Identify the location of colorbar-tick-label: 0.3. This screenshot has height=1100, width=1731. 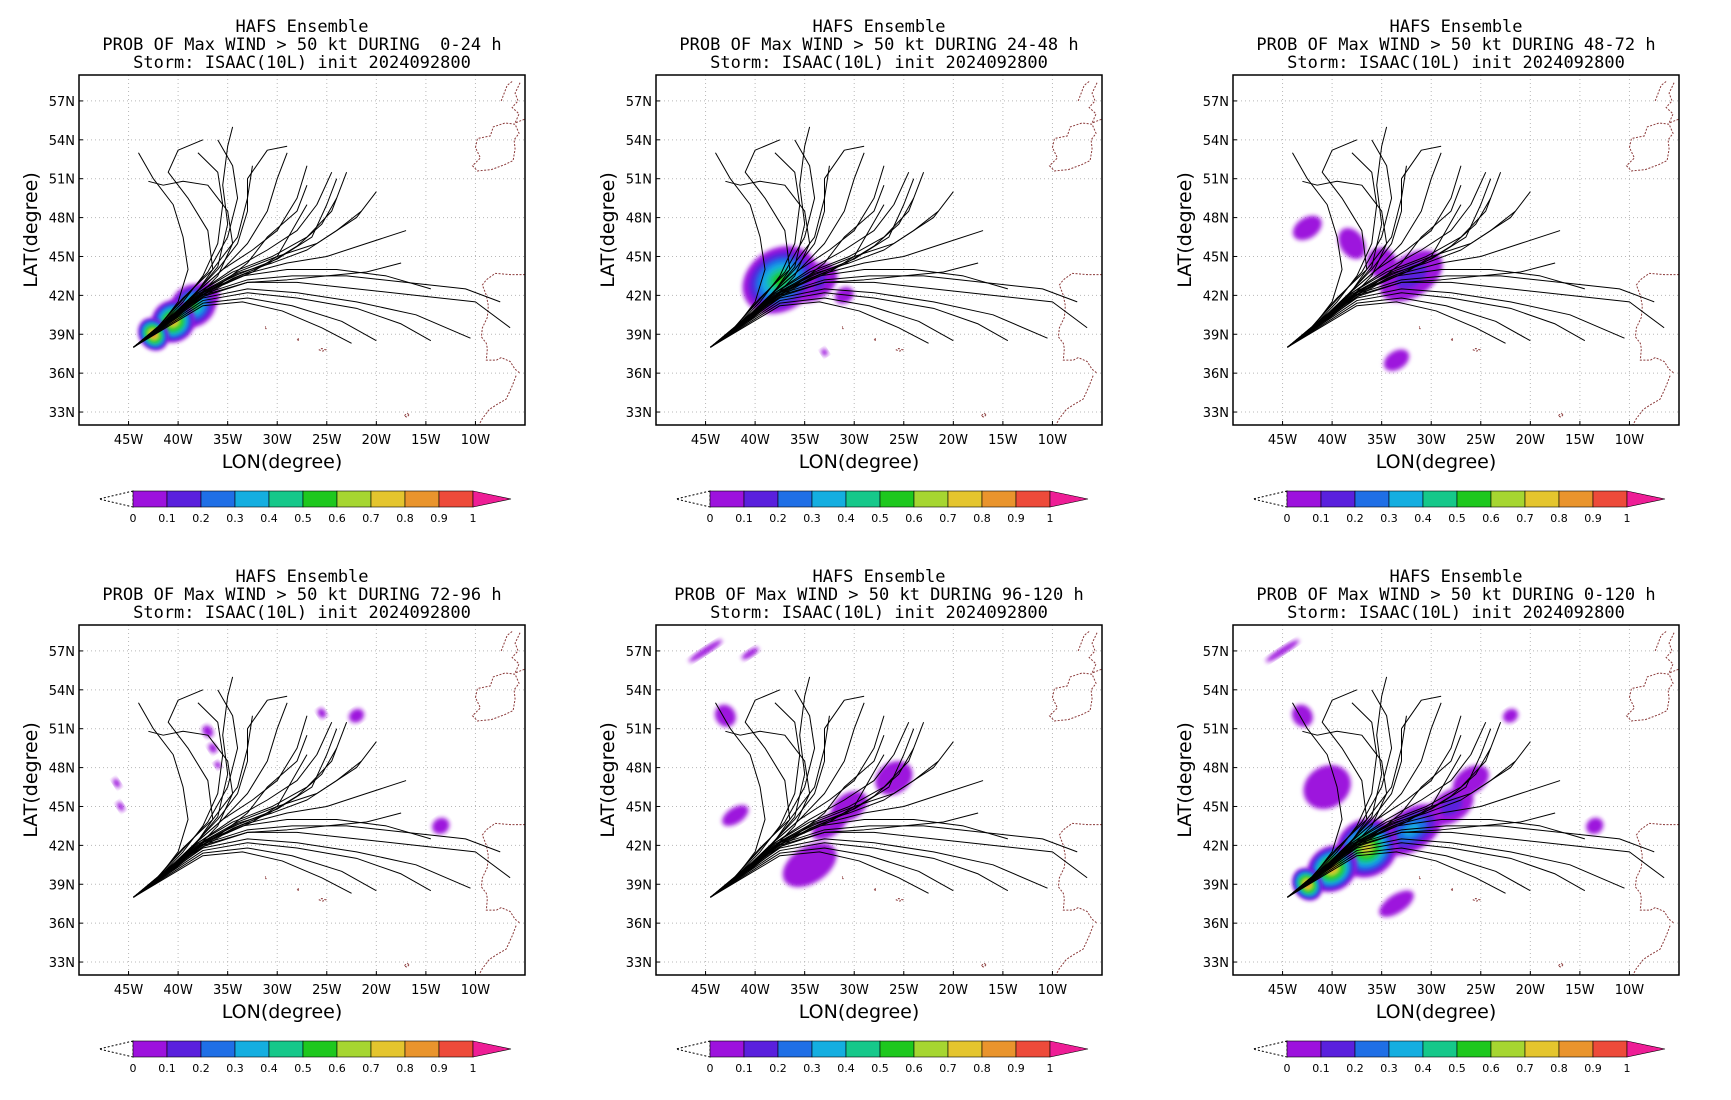
(1389, 1068).